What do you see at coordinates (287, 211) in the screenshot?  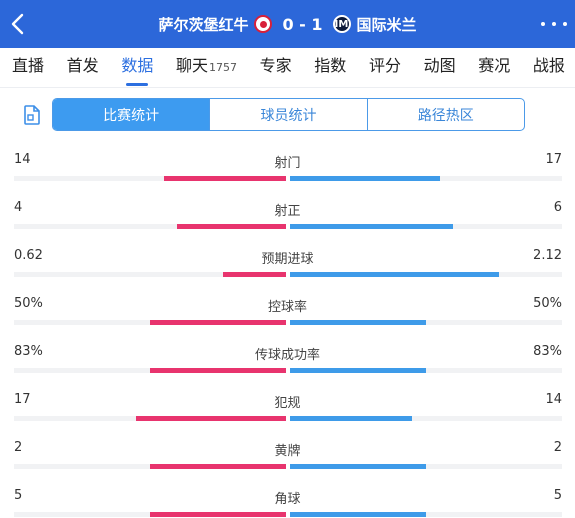 I see `stat-label: 射正` at bounding box center [287, 211].